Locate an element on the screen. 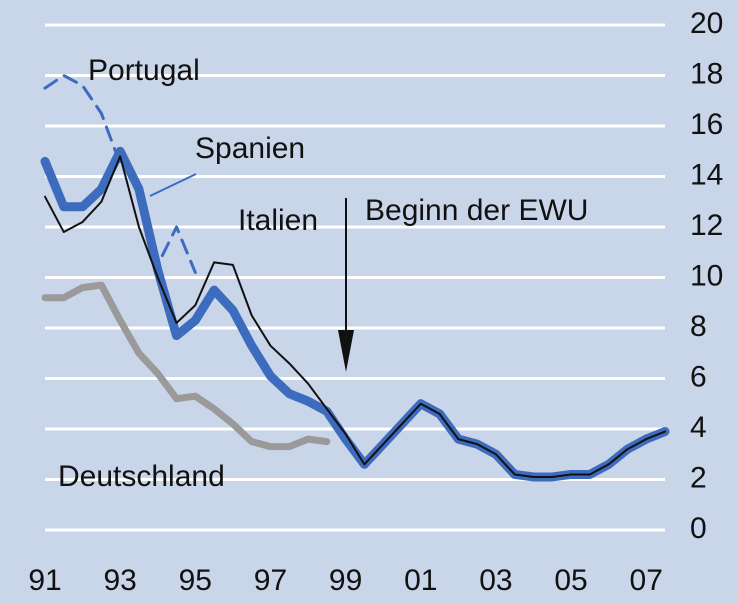 The height and width of the screenshot is (603, 737). y-tick-label: 8 is located at coordinates (698, 326).